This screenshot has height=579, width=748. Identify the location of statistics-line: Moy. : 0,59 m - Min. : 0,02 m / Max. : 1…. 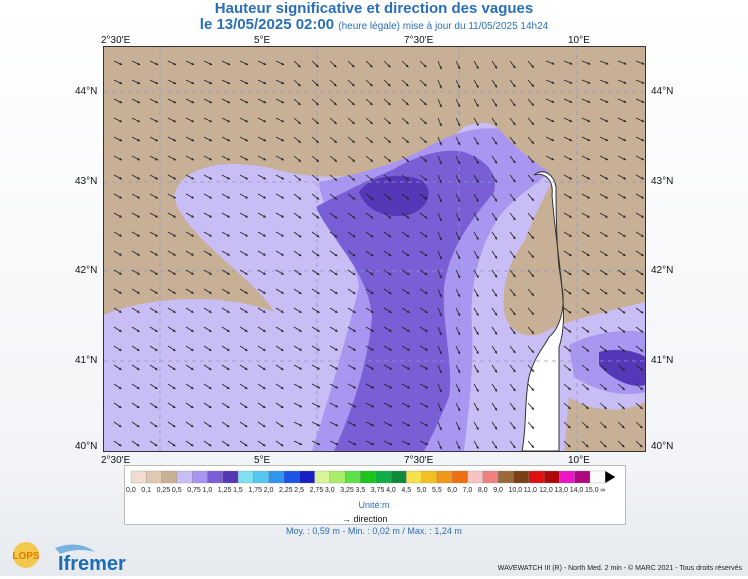
(374, 531).